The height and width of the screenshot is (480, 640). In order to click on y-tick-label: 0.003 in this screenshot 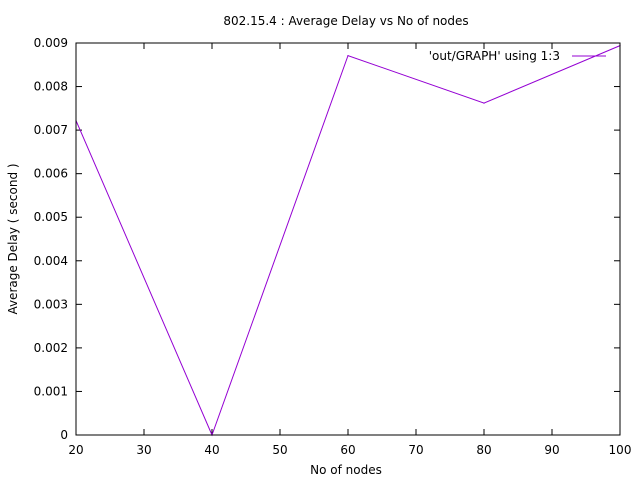, I will do `click(51, 304)`.